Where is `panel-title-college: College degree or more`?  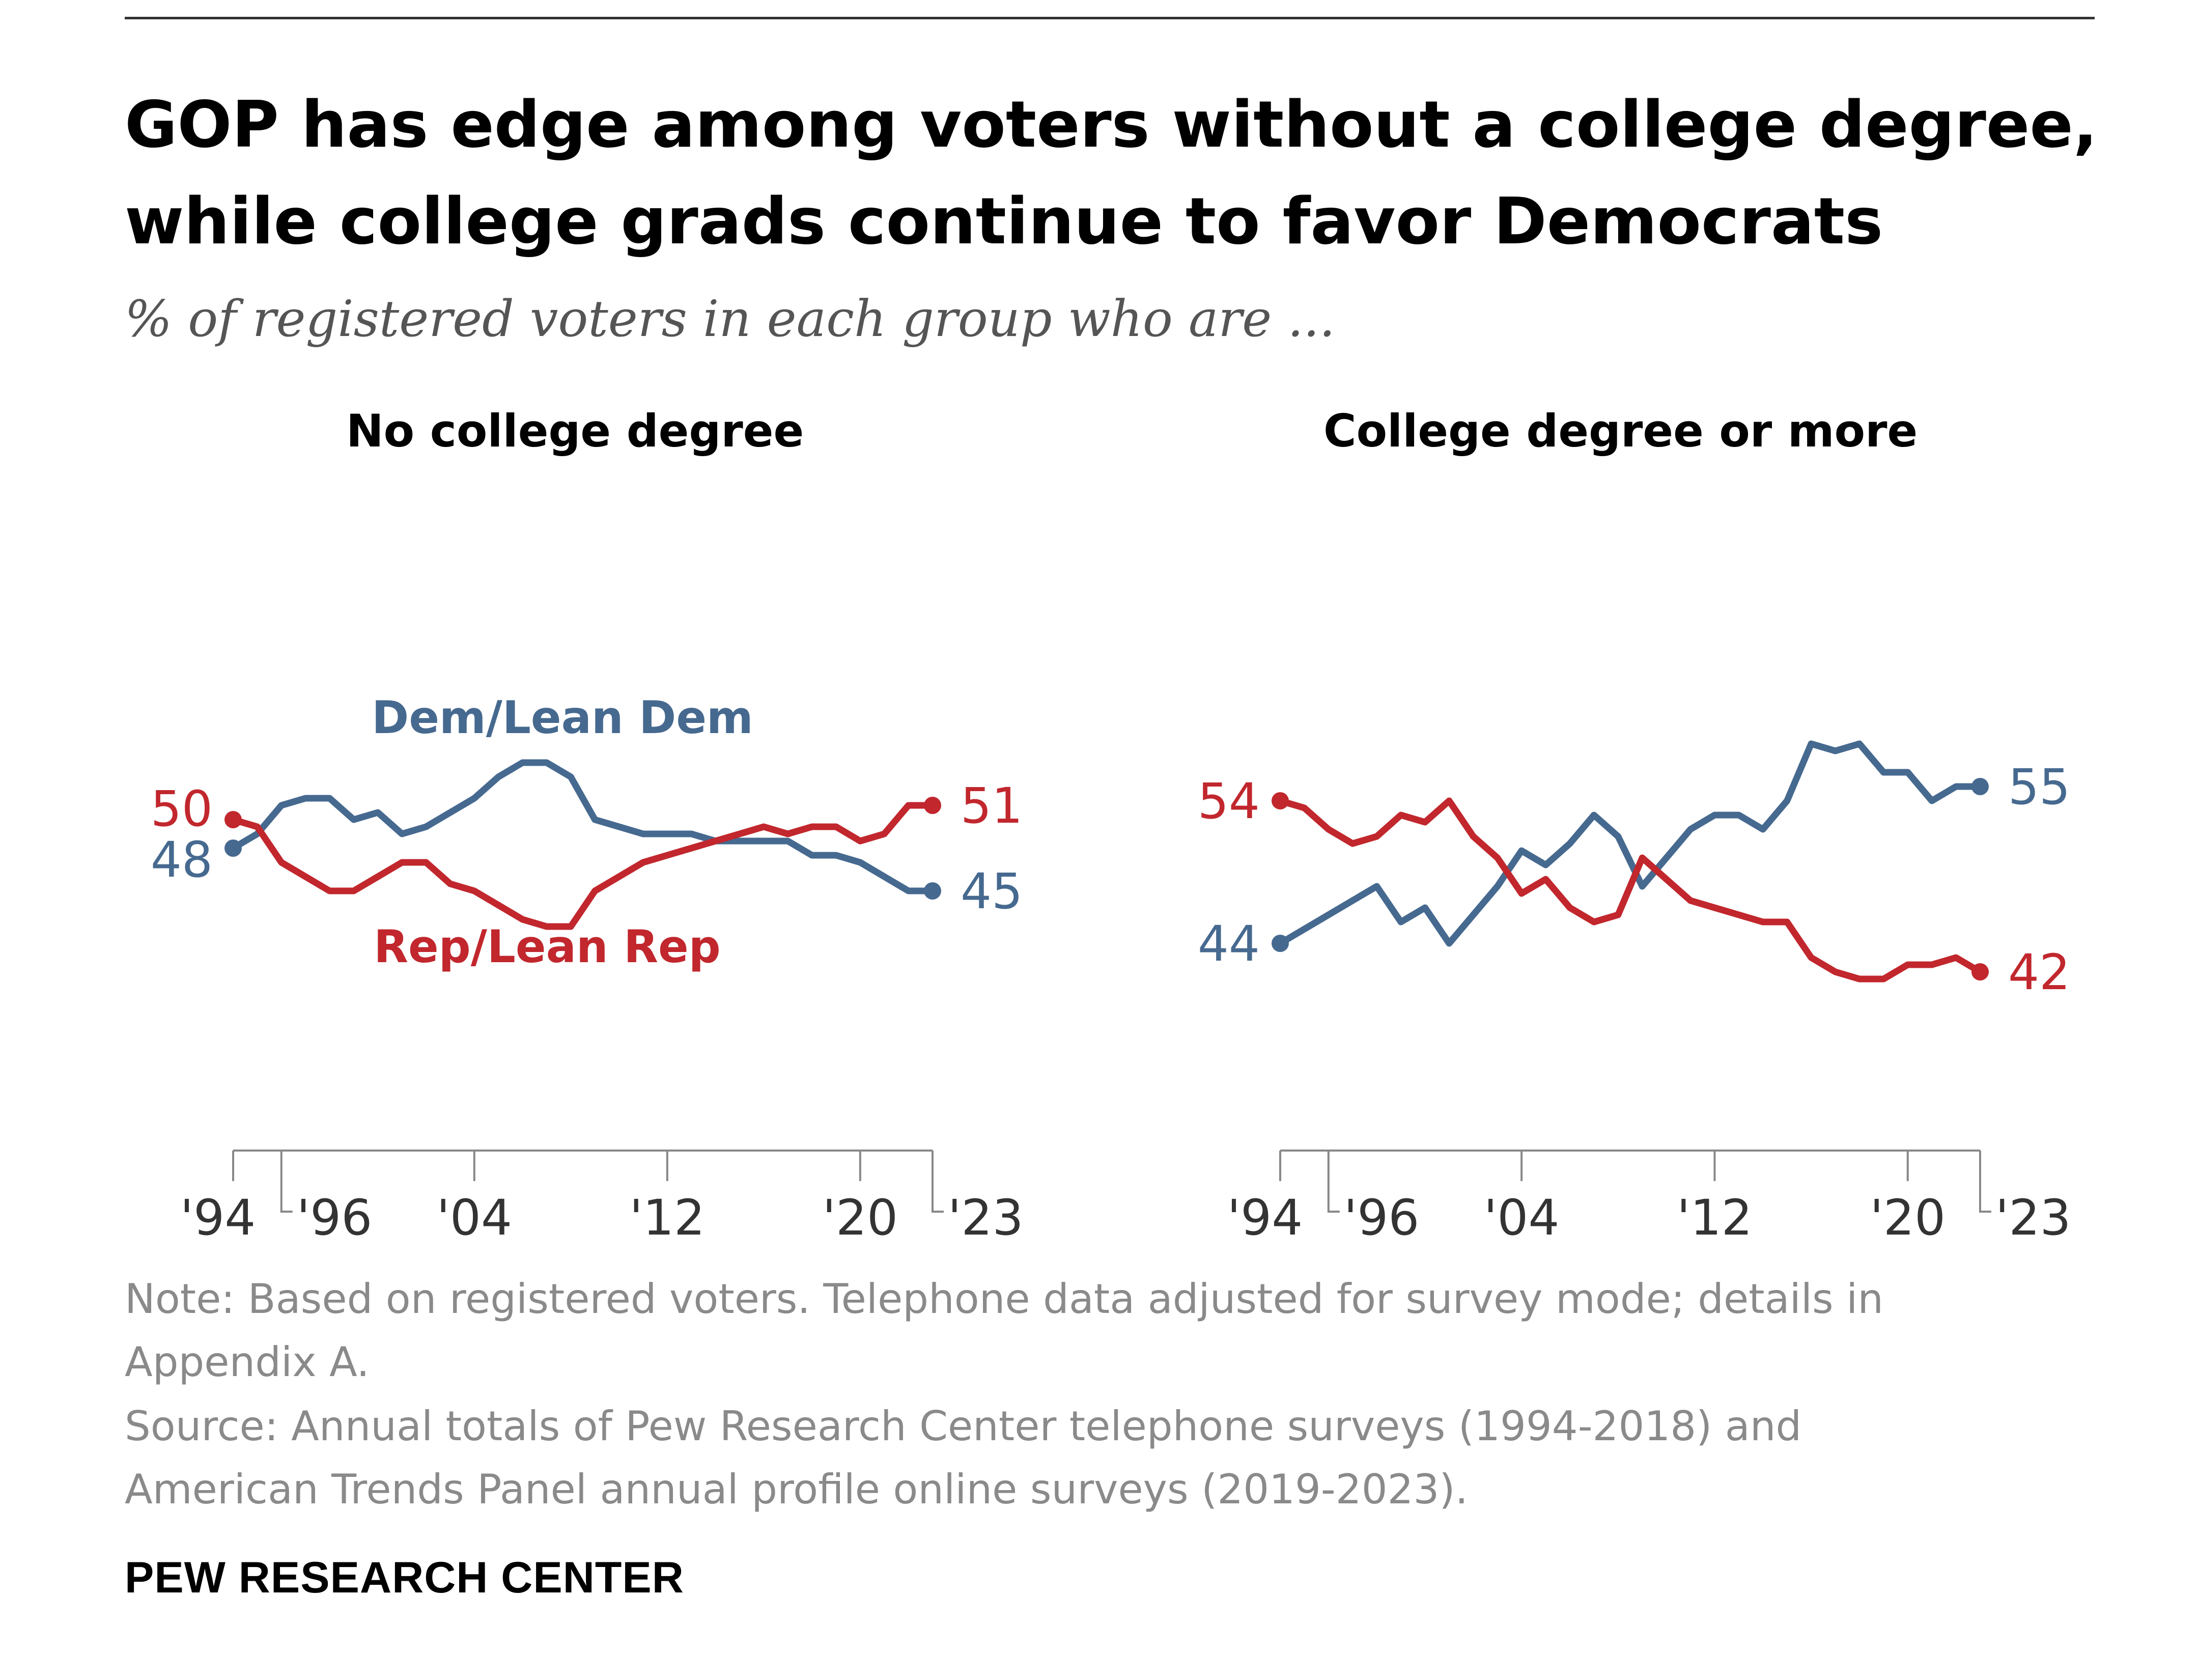 panel-title-college: College degree or more is located at coordinates (1620, 431).